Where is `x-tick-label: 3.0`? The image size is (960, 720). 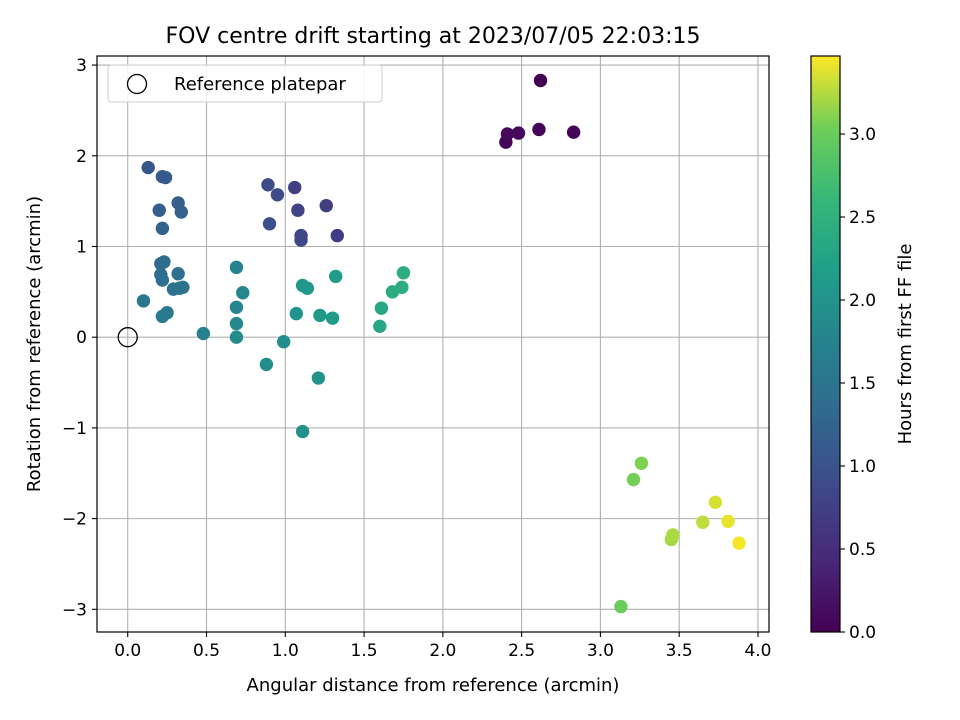 x-tick-label: 3.0 is located at coordinates (600, 651).